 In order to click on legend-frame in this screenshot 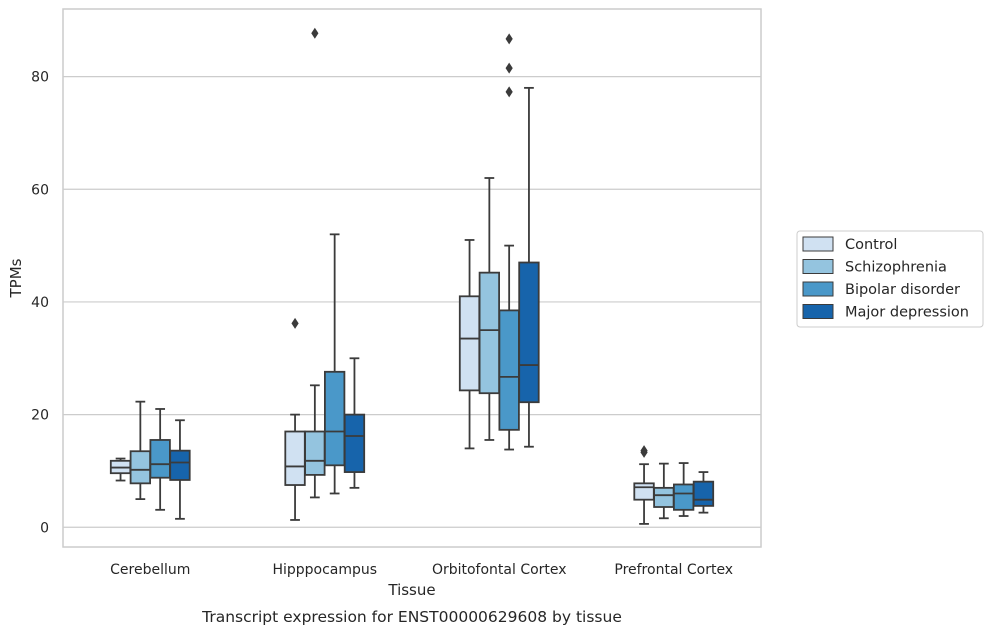, I will do `click(890, 279)`.